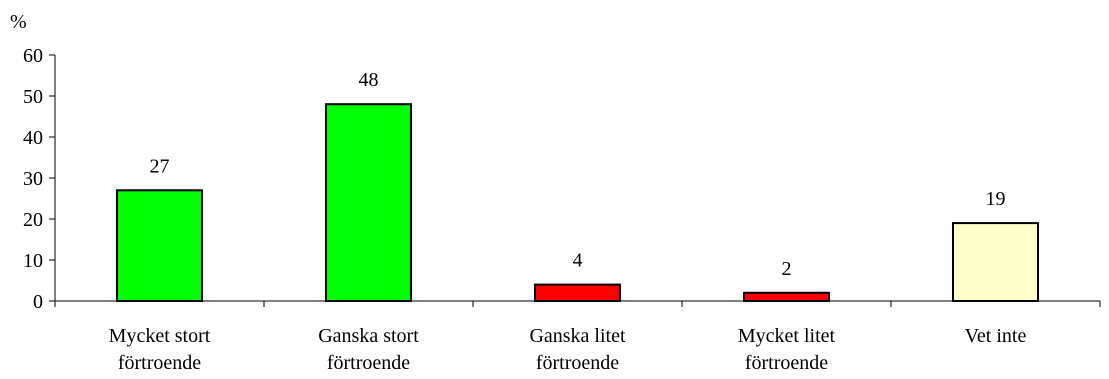  I want to click on category-label-line: Ganska litet, so click(577, 336).